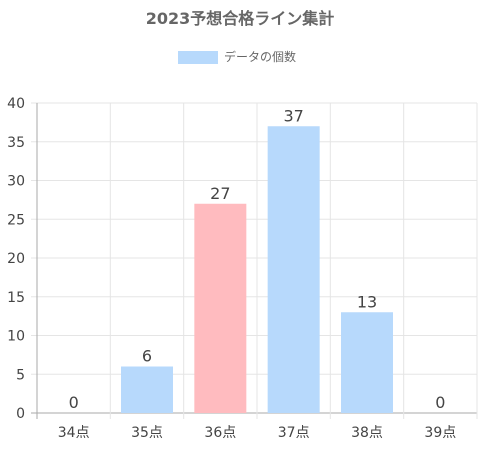  What do you see at coordinates (20, 414) in the screenshot?
I see `y-tick-label: 0` at bounding box center [20, 414].